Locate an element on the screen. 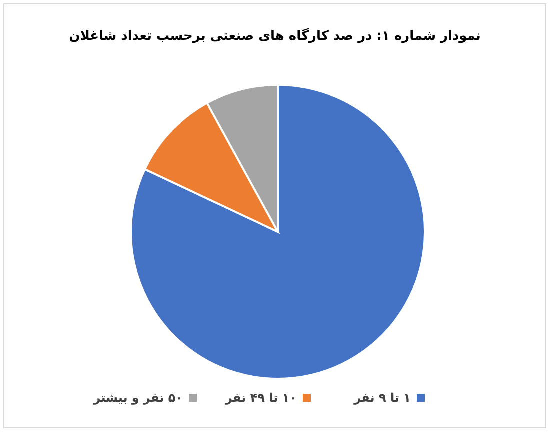  chart-title: نمودار شماره ۱: در صد کارگاه های صنعتی برحسب تعداد شاغلان is located at coordinates (275, 36).